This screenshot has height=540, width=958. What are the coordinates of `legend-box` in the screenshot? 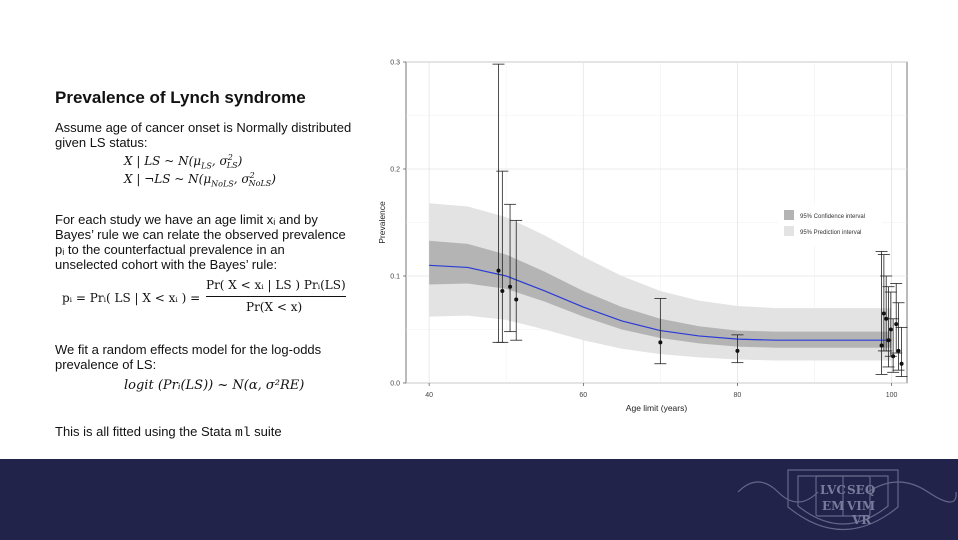 It's located at (830, 225).